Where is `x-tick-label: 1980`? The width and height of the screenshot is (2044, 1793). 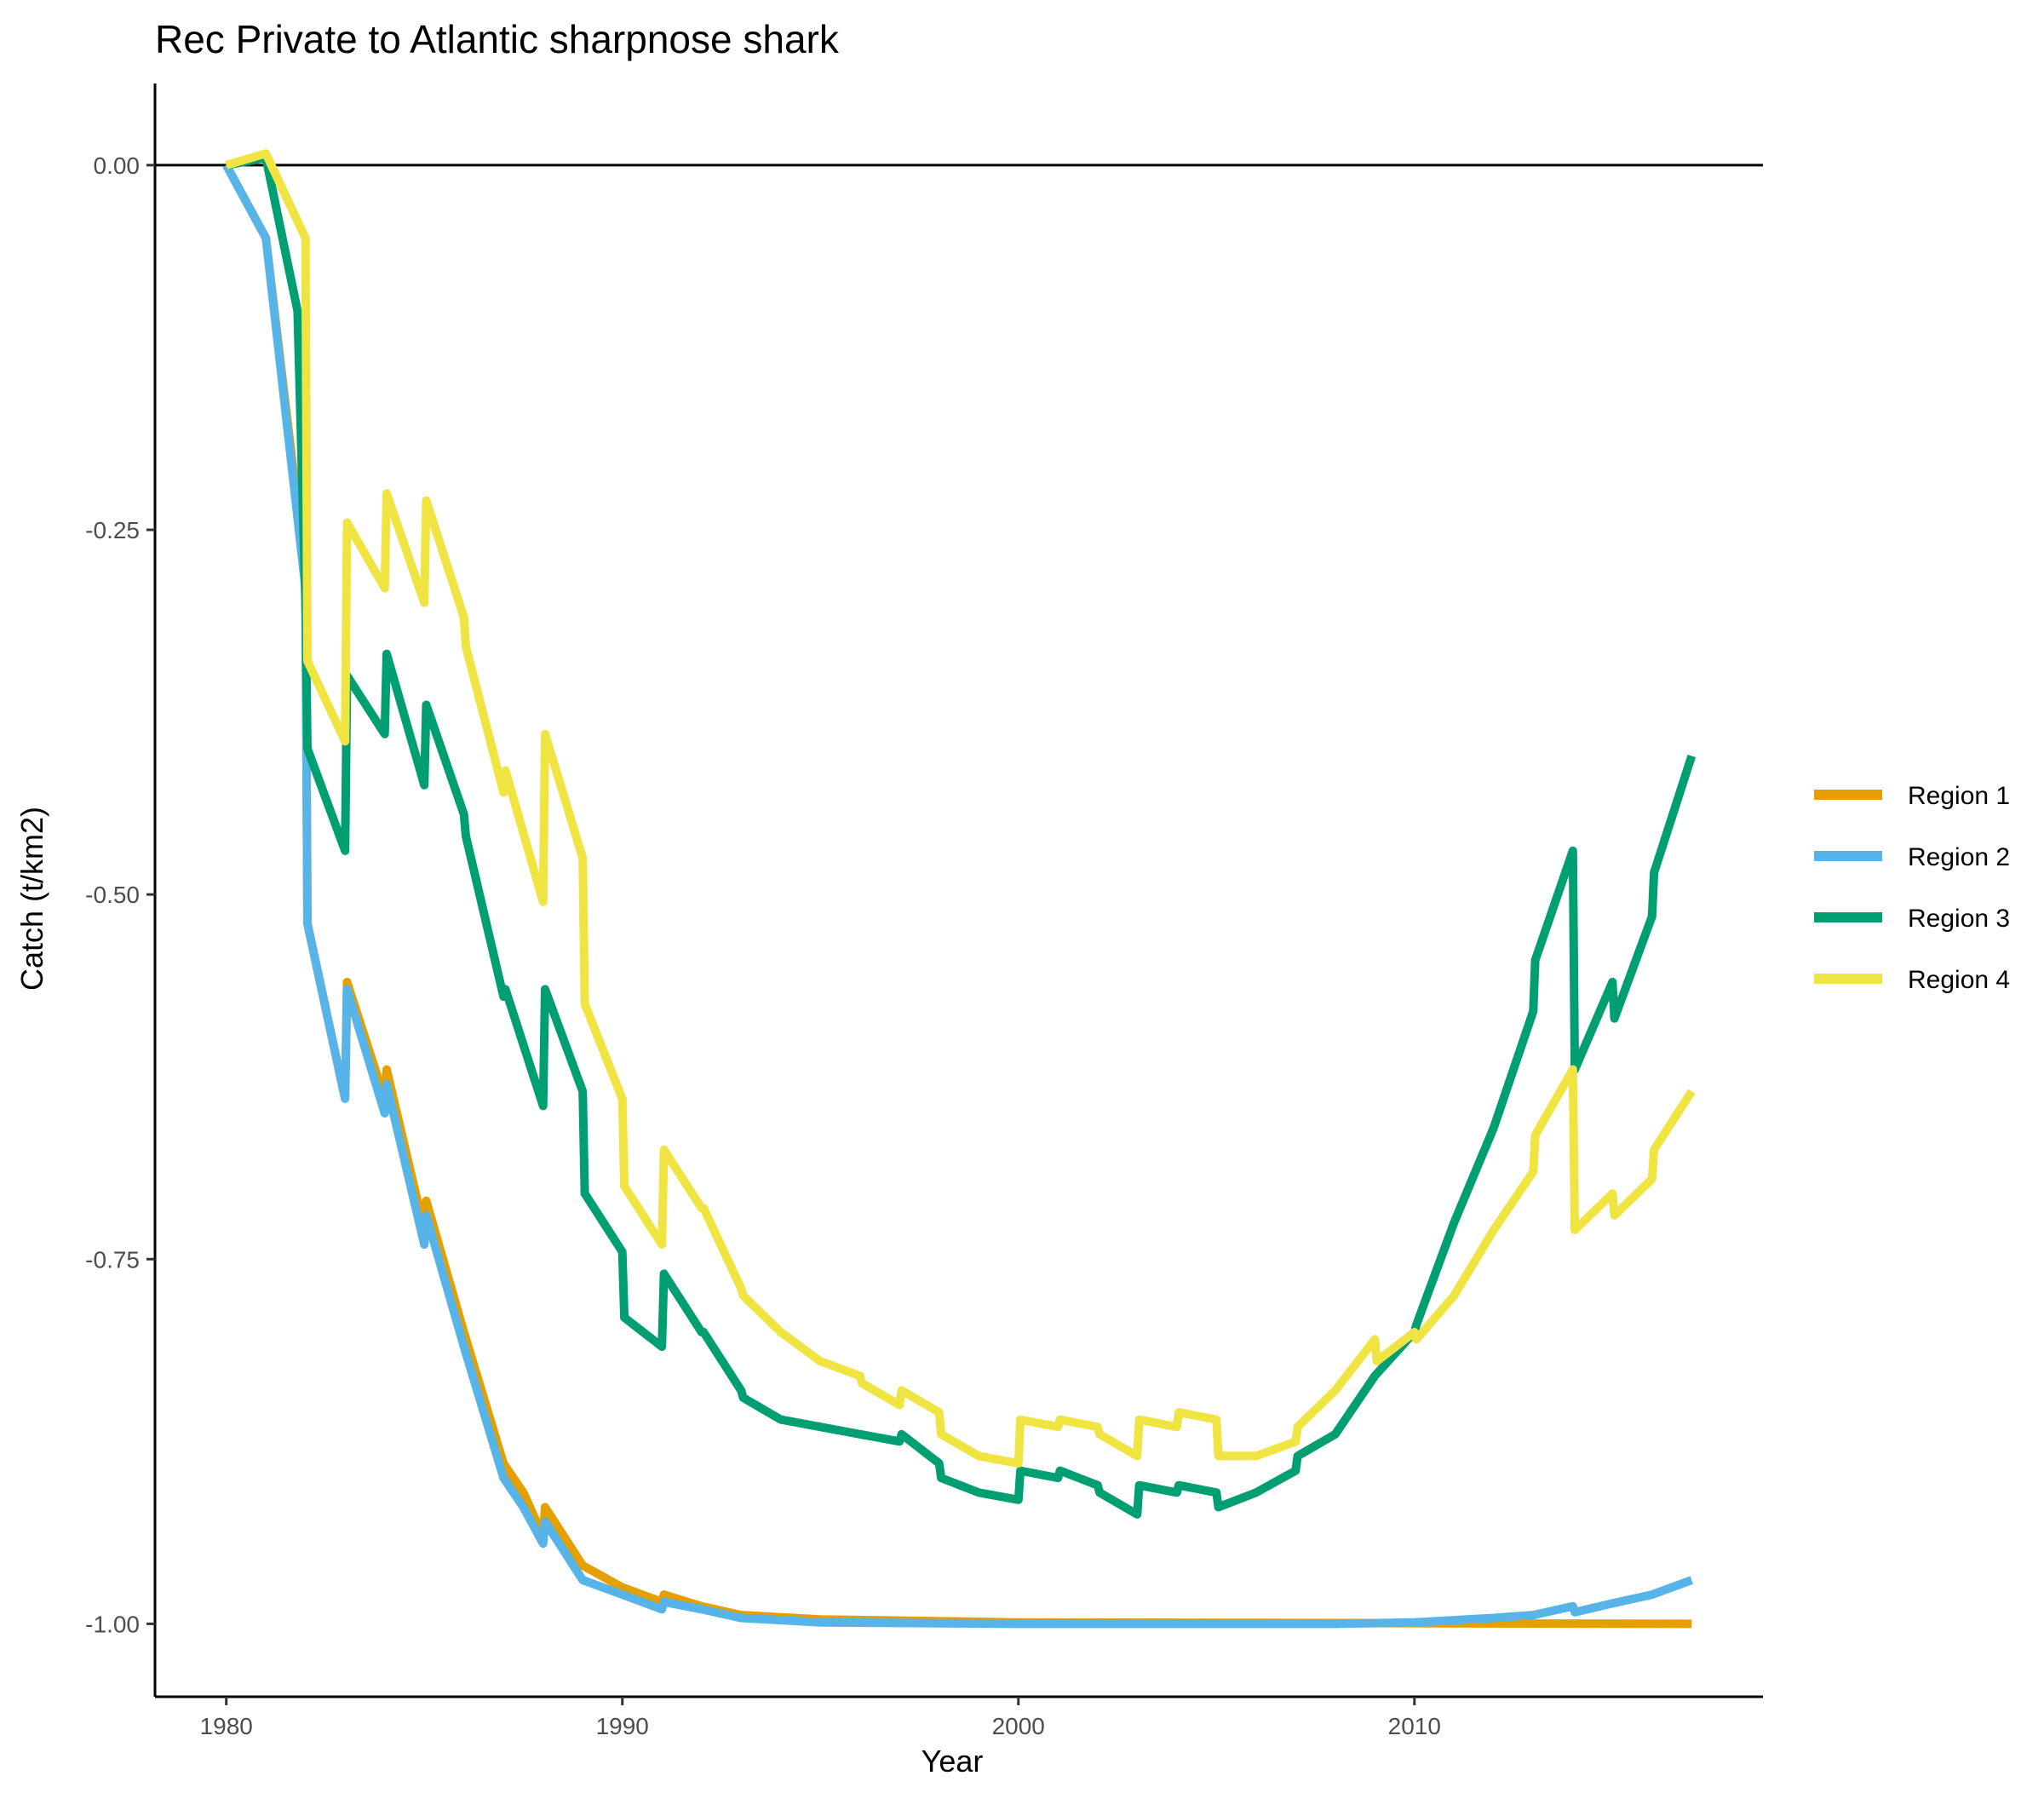 x-tick-label: 1980 is located at coordinates (226, 1726).